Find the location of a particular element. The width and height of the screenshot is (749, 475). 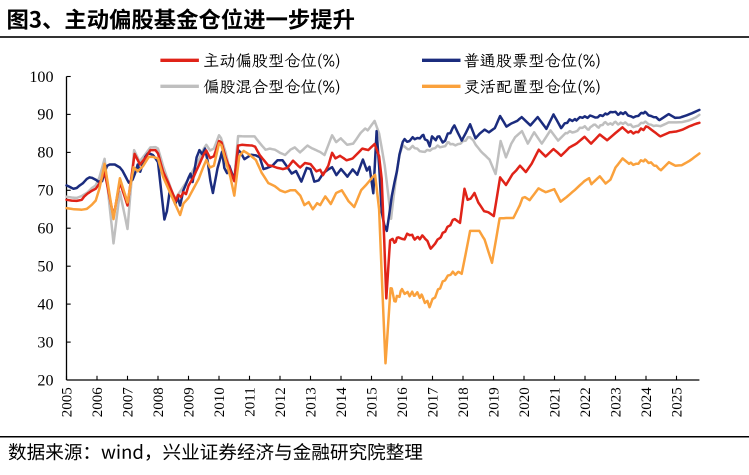

svg-text: 2008 is located at coordinates (159, 402).